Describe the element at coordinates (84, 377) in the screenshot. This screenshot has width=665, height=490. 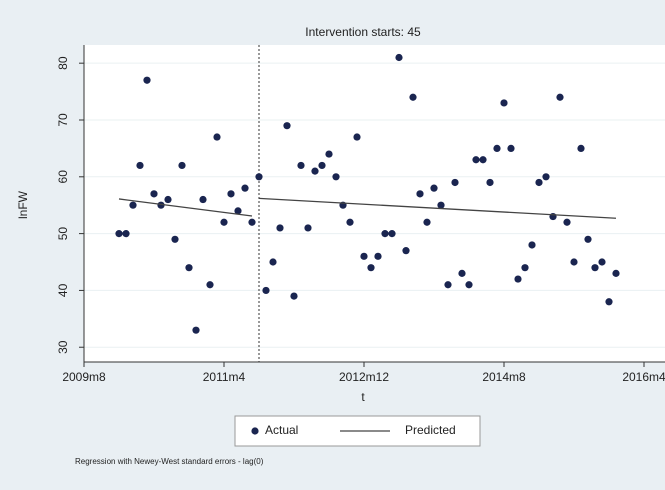
I see `x-tick-label: 2009m8` at that location.